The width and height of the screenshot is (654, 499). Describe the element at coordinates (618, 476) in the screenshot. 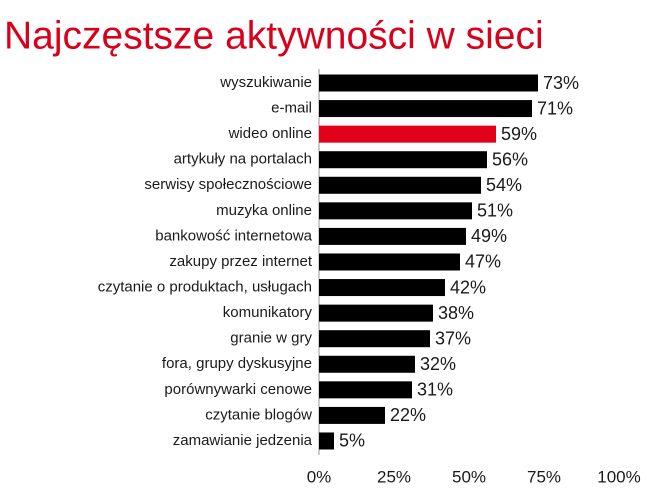

I see `x-tick-label: 100%` at that location.